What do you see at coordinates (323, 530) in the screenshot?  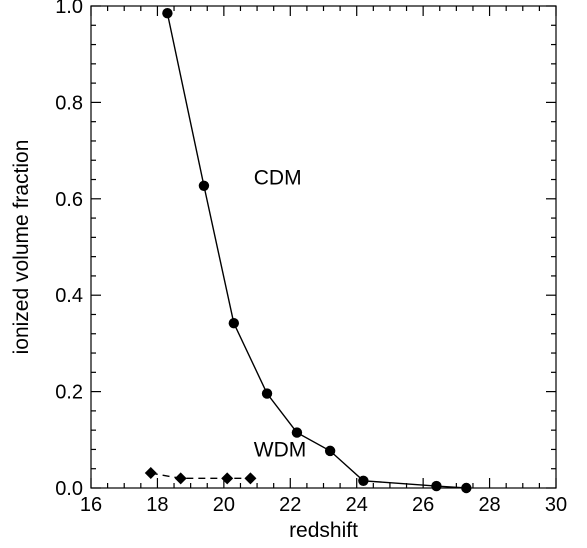 I see `x-axis-title: redshift` at bounding box center [323, 530].